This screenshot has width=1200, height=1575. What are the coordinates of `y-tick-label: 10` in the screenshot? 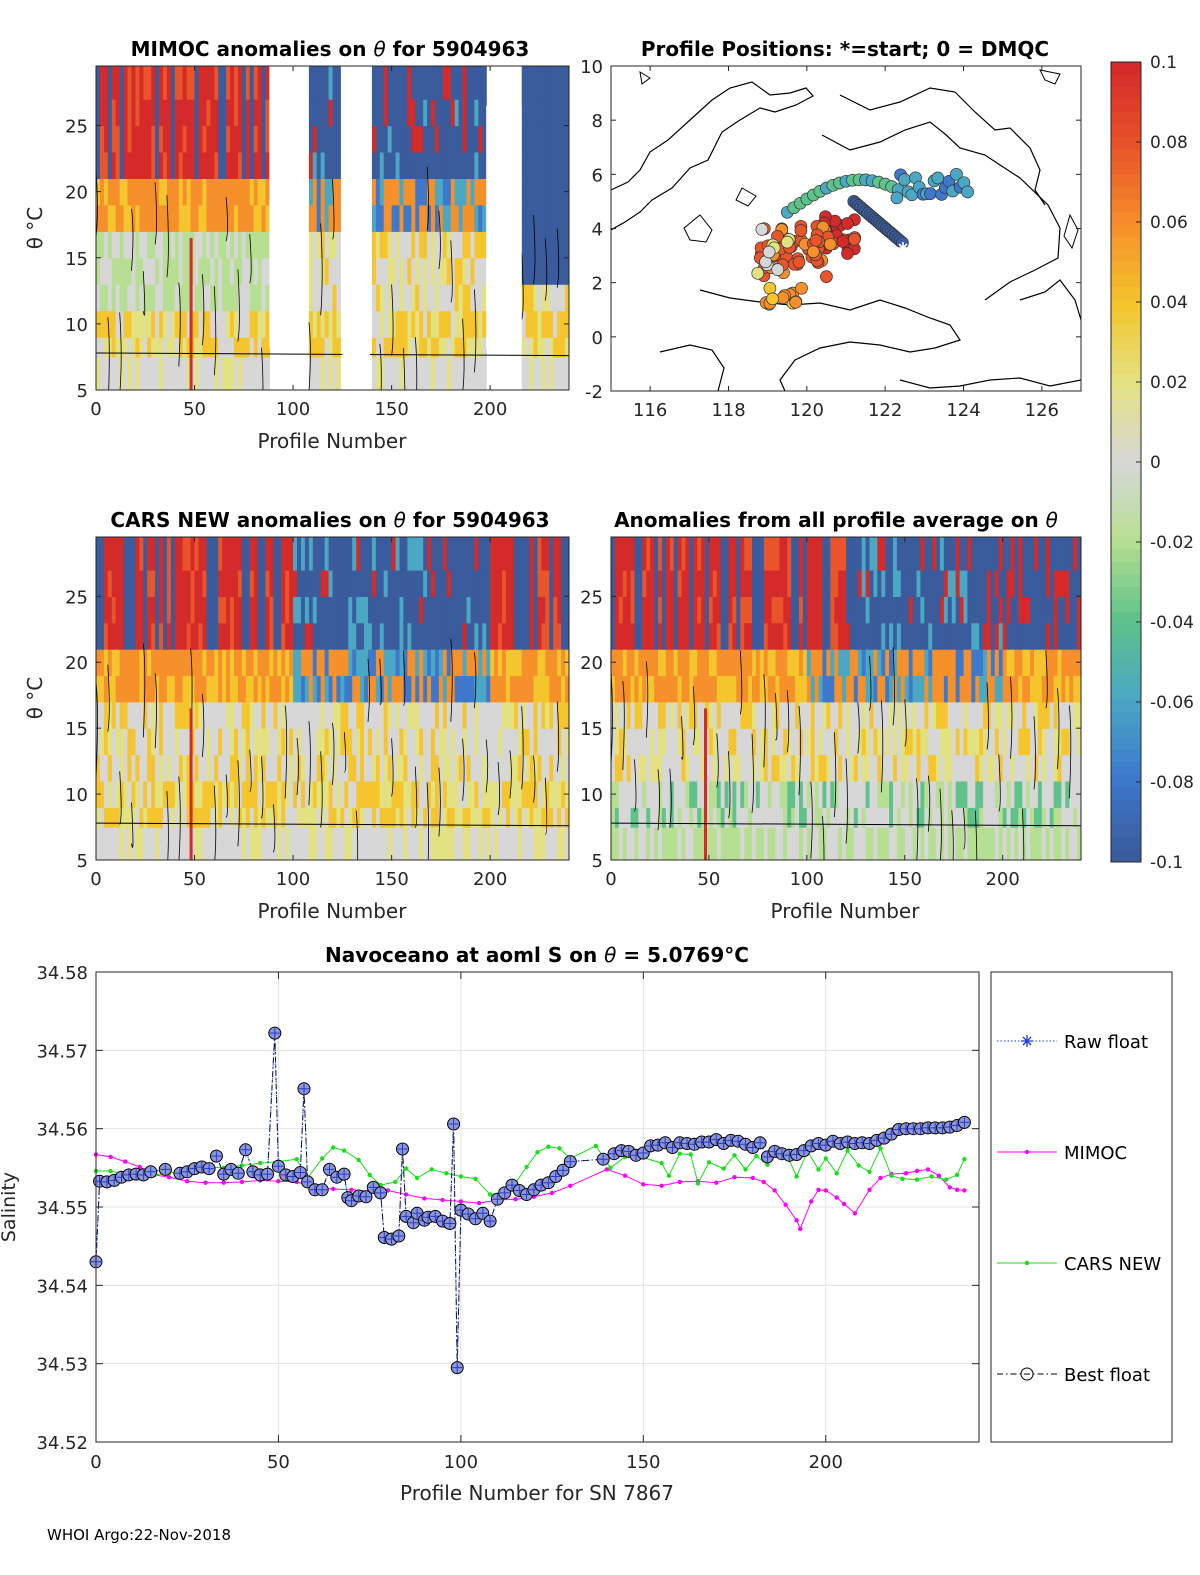 It's located at (591, 67).